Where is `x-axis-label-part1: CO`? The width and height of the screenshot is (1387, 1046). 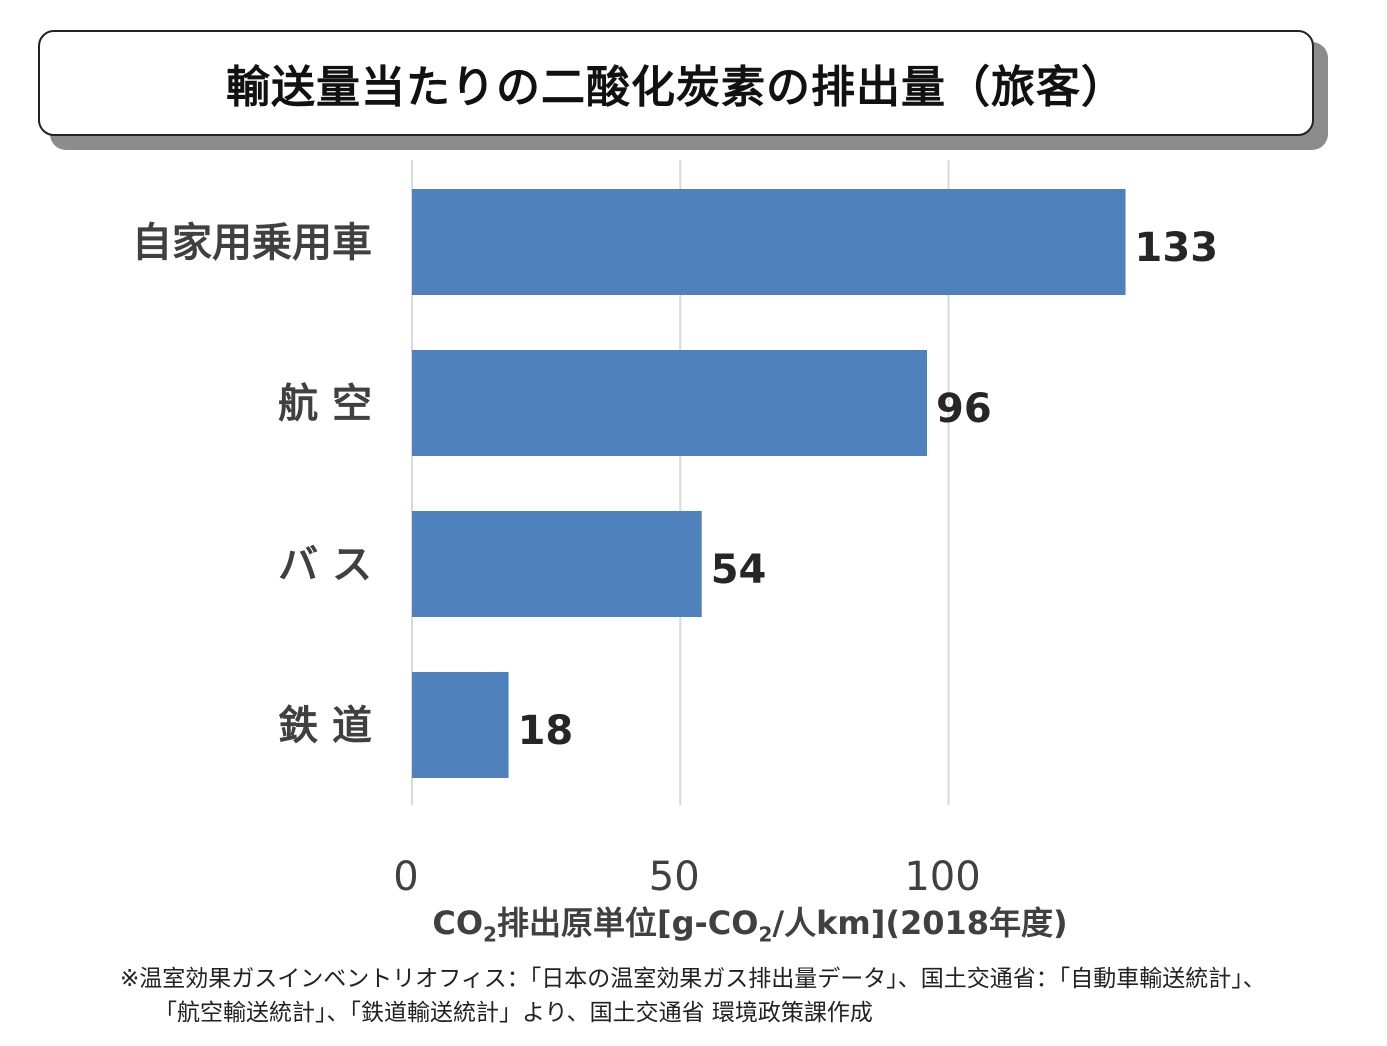
x-axis-label-part1: CO is located at coordinates (458, 923).